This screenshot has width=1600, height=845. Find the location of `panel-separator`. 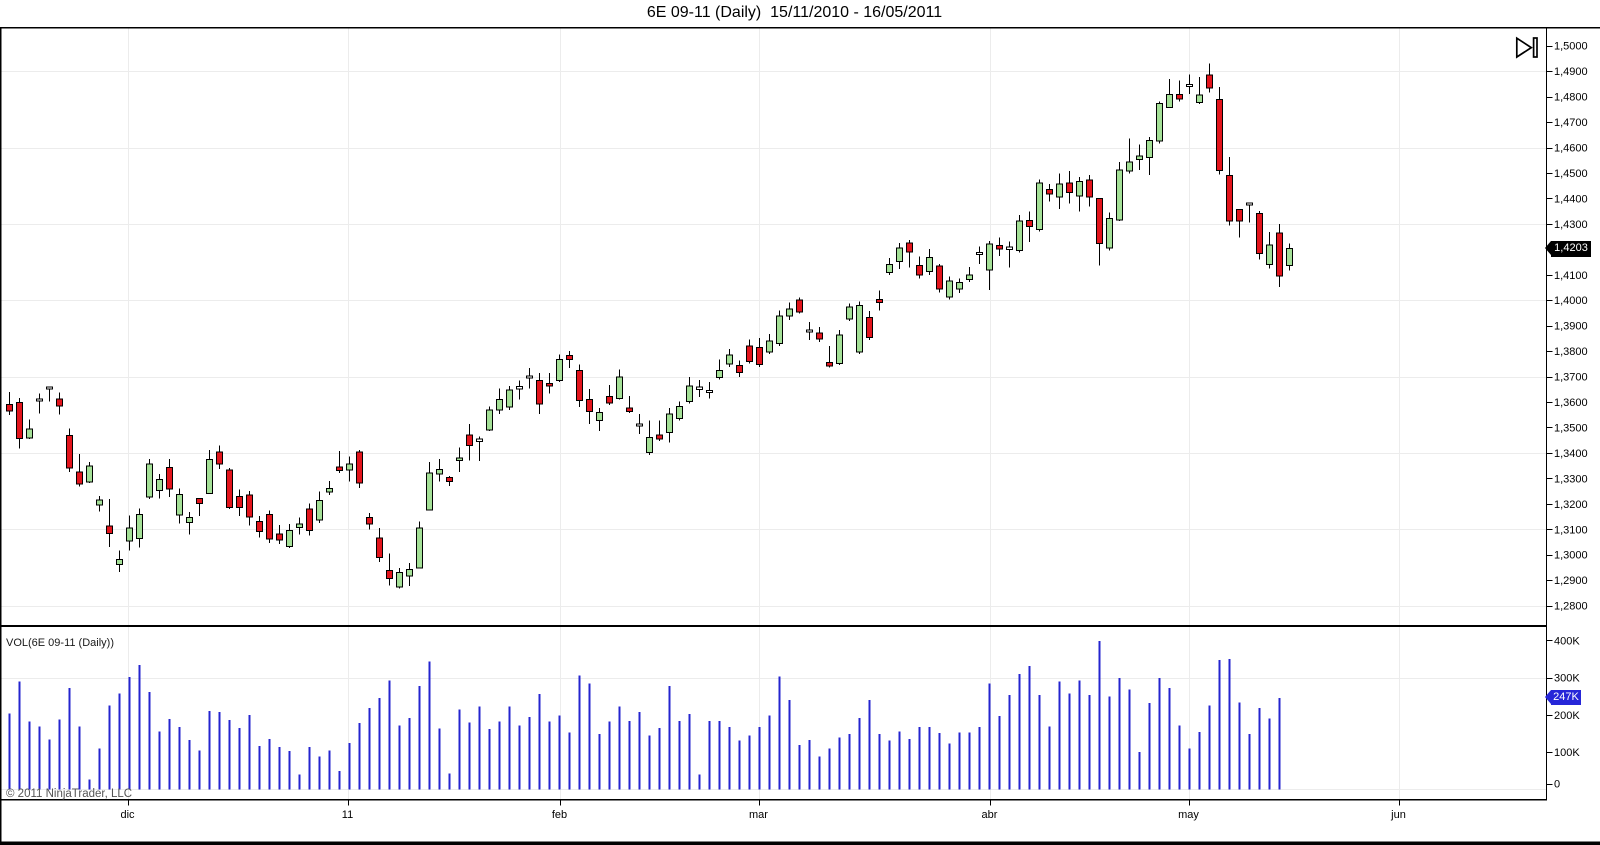

panel-separator is located at coordinates (773, 626).